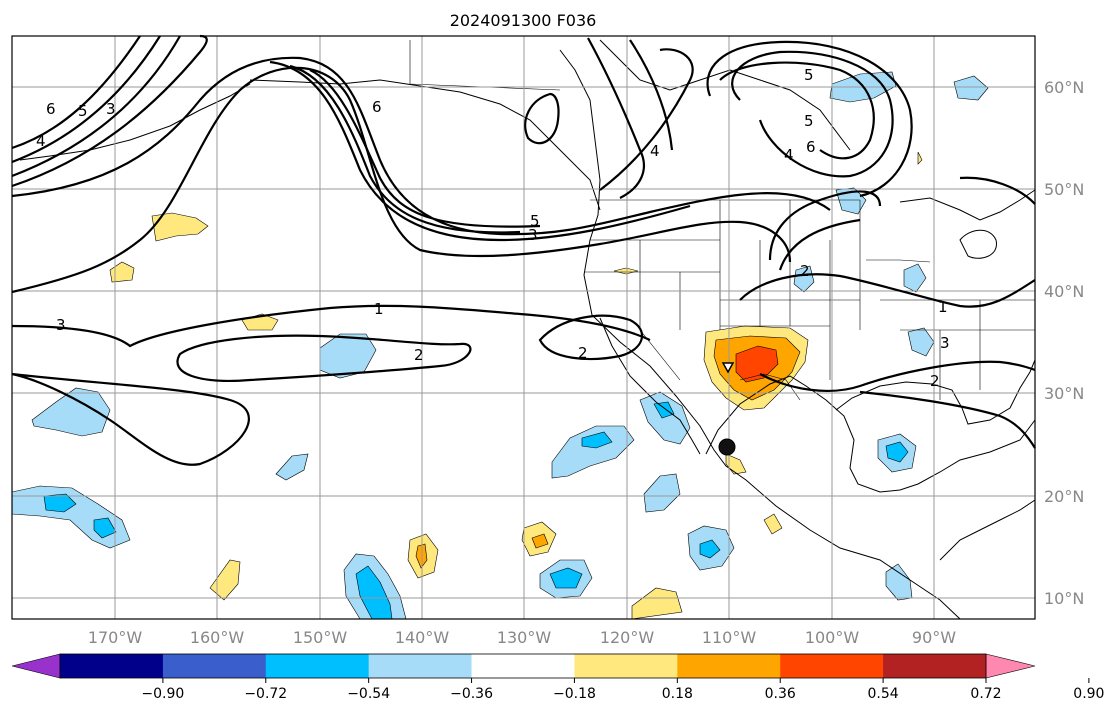 The width and height of the screenshot is (1105, 712). Describe the element at coordinates (1064, 343) in the screenshot. I see `latitude-axis: 60°N 50°N 40°N 30°N 20°N 10°N` at that location.